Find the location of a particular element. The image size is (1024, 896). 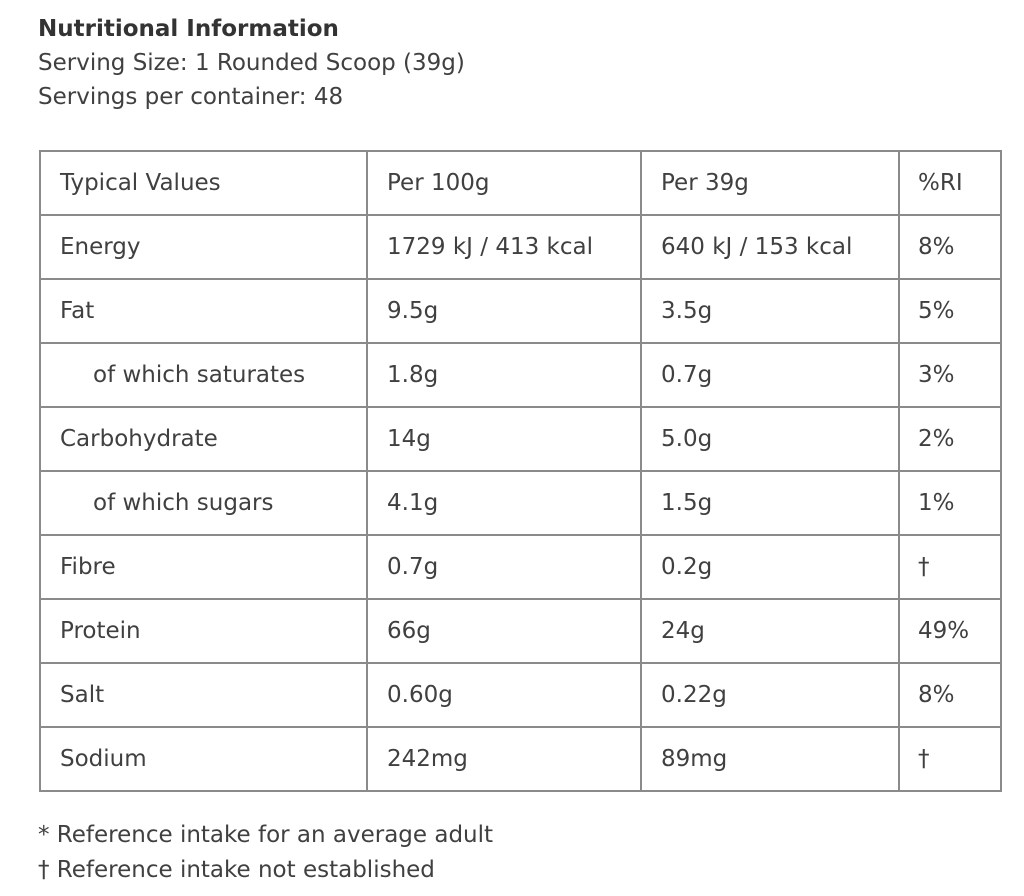

per-100g-value: 66g is located at coordinates (504, 631).